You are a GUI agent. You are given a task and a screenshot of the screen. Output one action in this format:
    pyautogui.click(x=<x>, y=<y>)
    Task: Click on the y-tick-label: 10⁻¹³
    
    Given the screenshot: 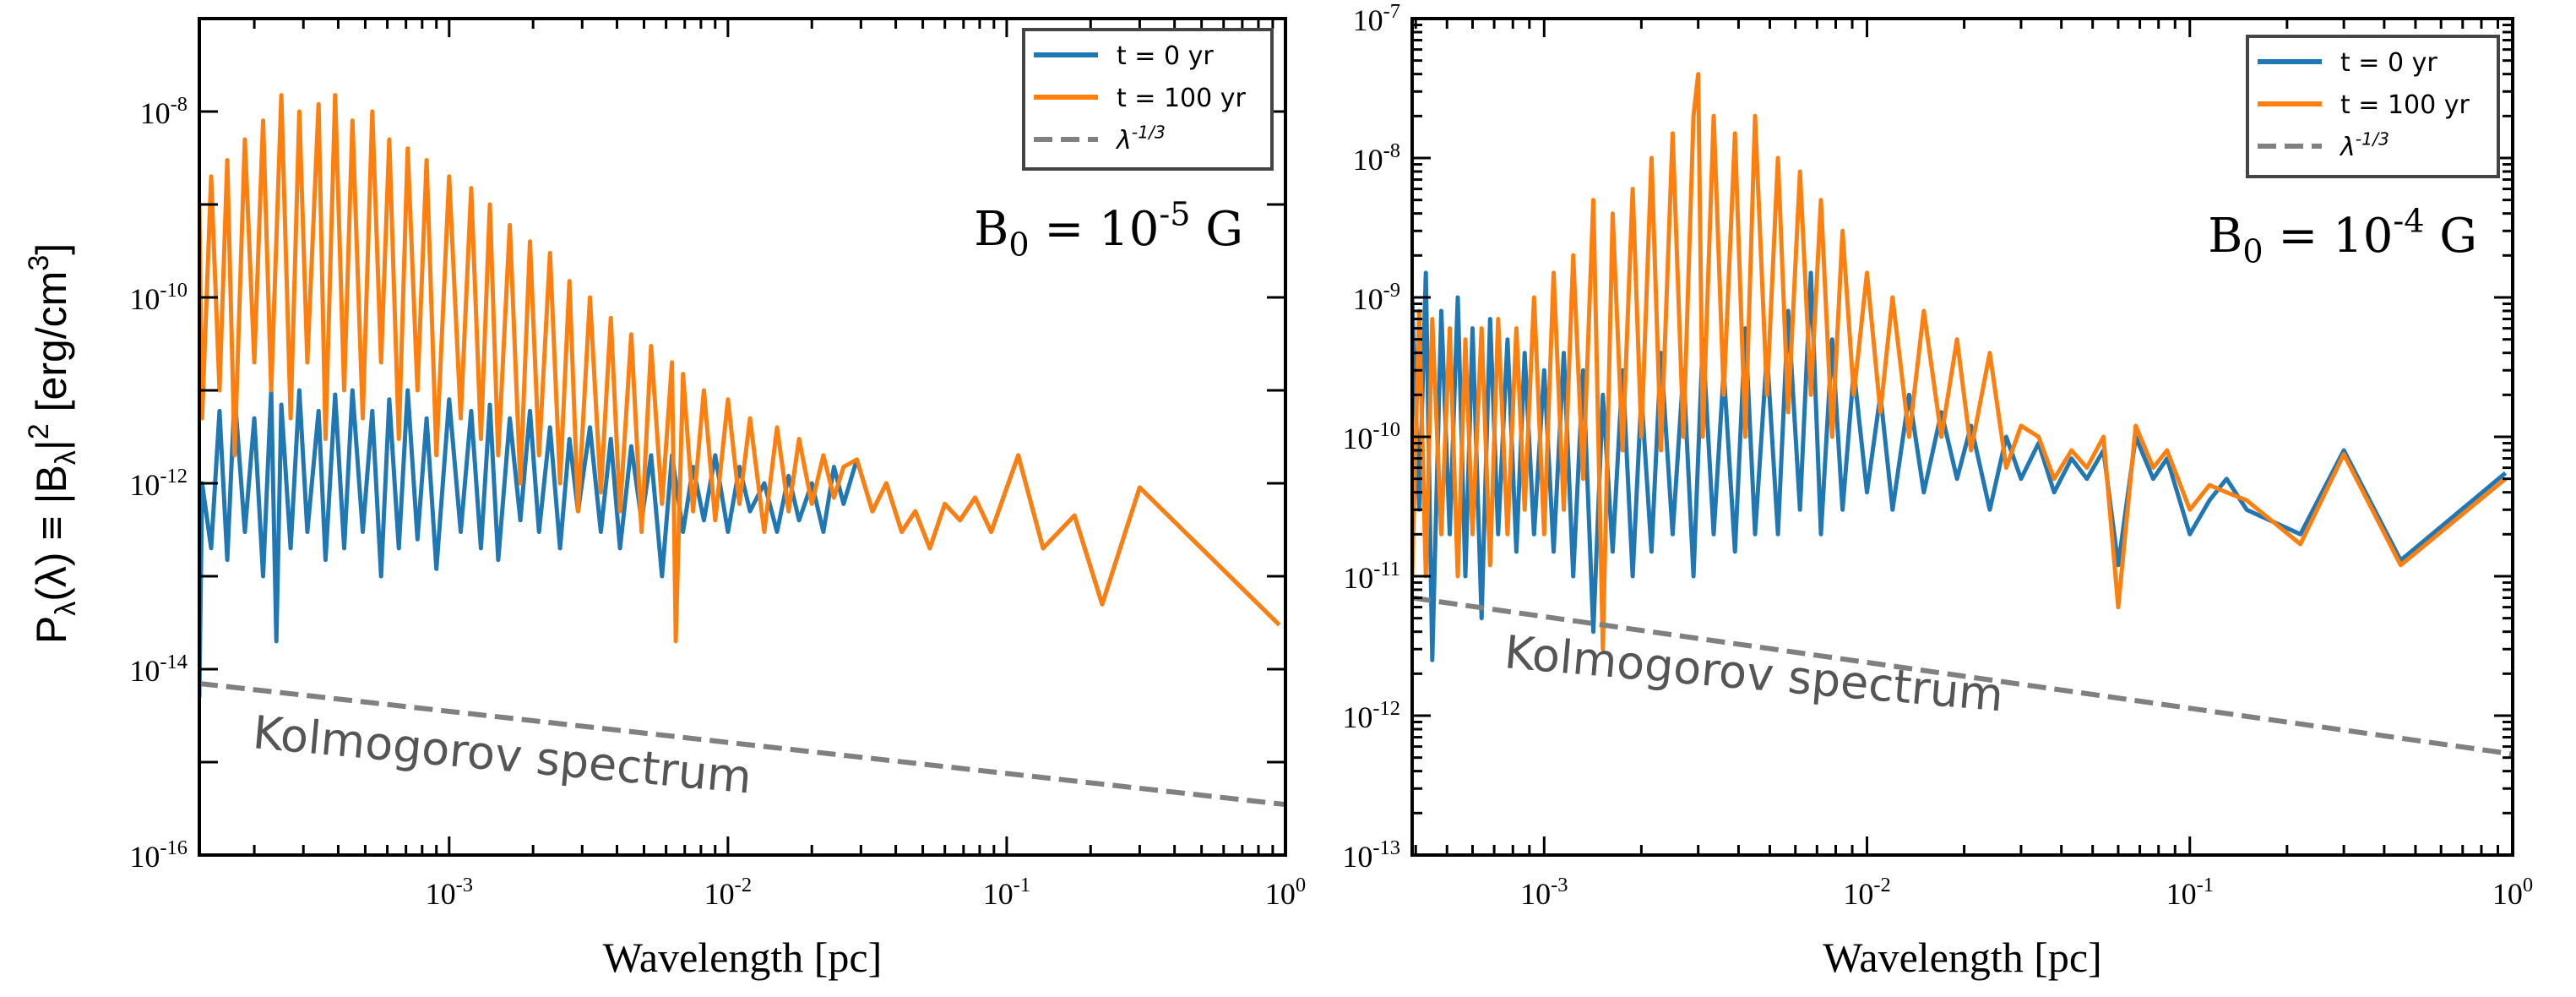 What is the action you would take?
    pyautogui.click(x=1371, y=855)
    